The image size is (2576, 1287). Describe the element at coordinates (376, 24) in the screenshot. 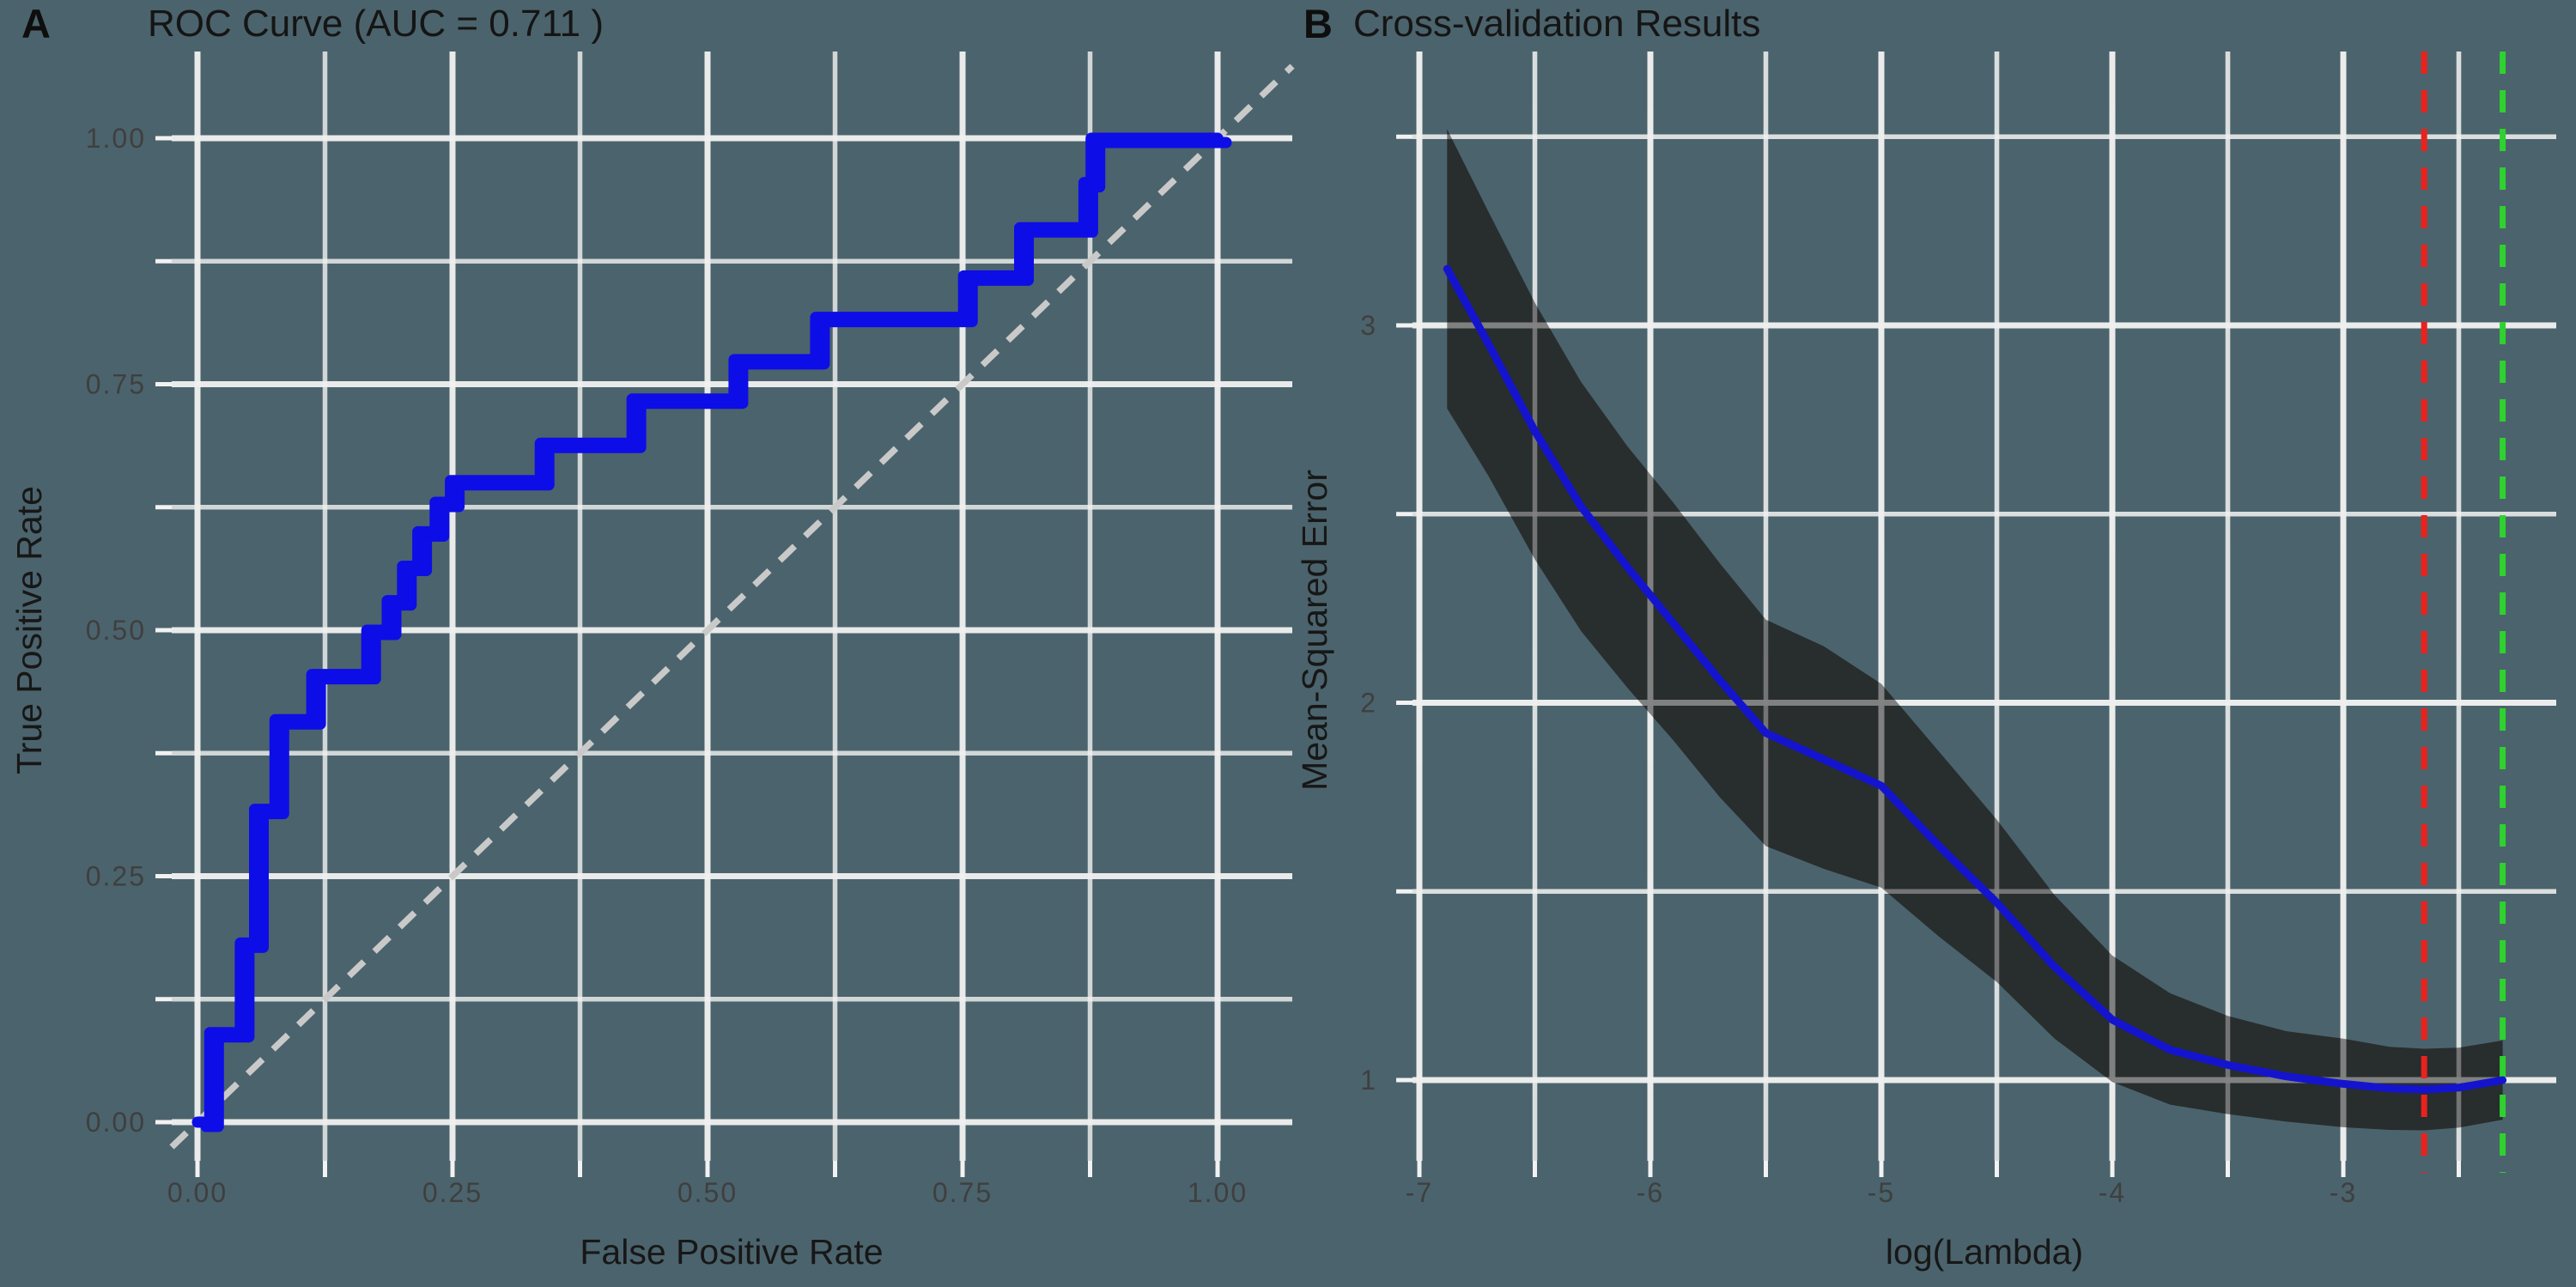

I see `panel-a-title: ROC Curve (AUC = 0.711 )` at that location.